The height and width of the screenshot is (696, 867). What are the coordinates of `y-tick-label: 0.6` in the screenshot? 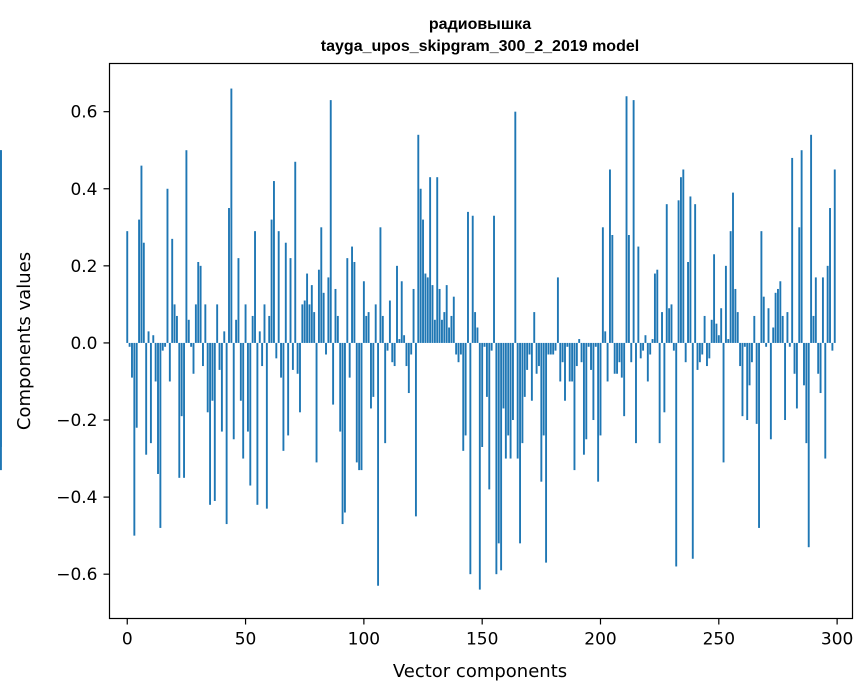 It's located at (83, 113).